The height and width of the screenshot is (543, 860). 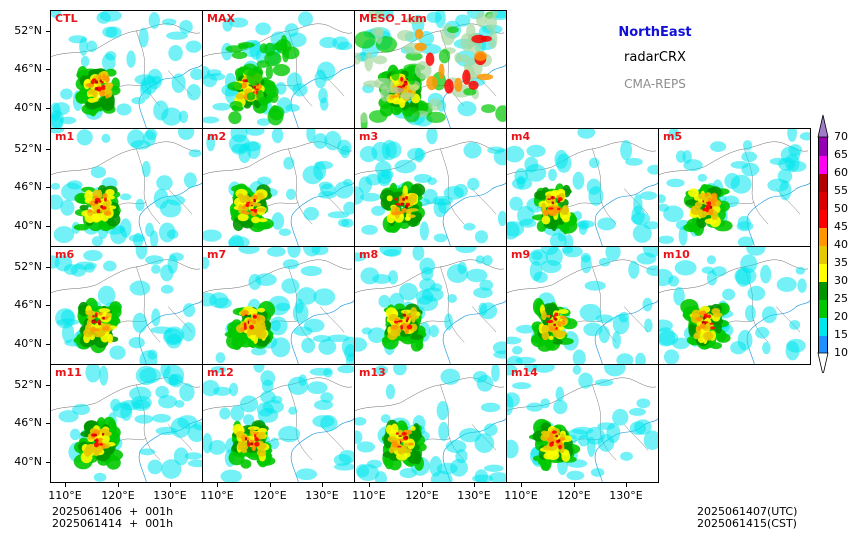 What do you see at coordinates (113, 511) in the screenshot?
I see `init-time-utc: 2025061406 + 001h` at bounding box center [113, 511].